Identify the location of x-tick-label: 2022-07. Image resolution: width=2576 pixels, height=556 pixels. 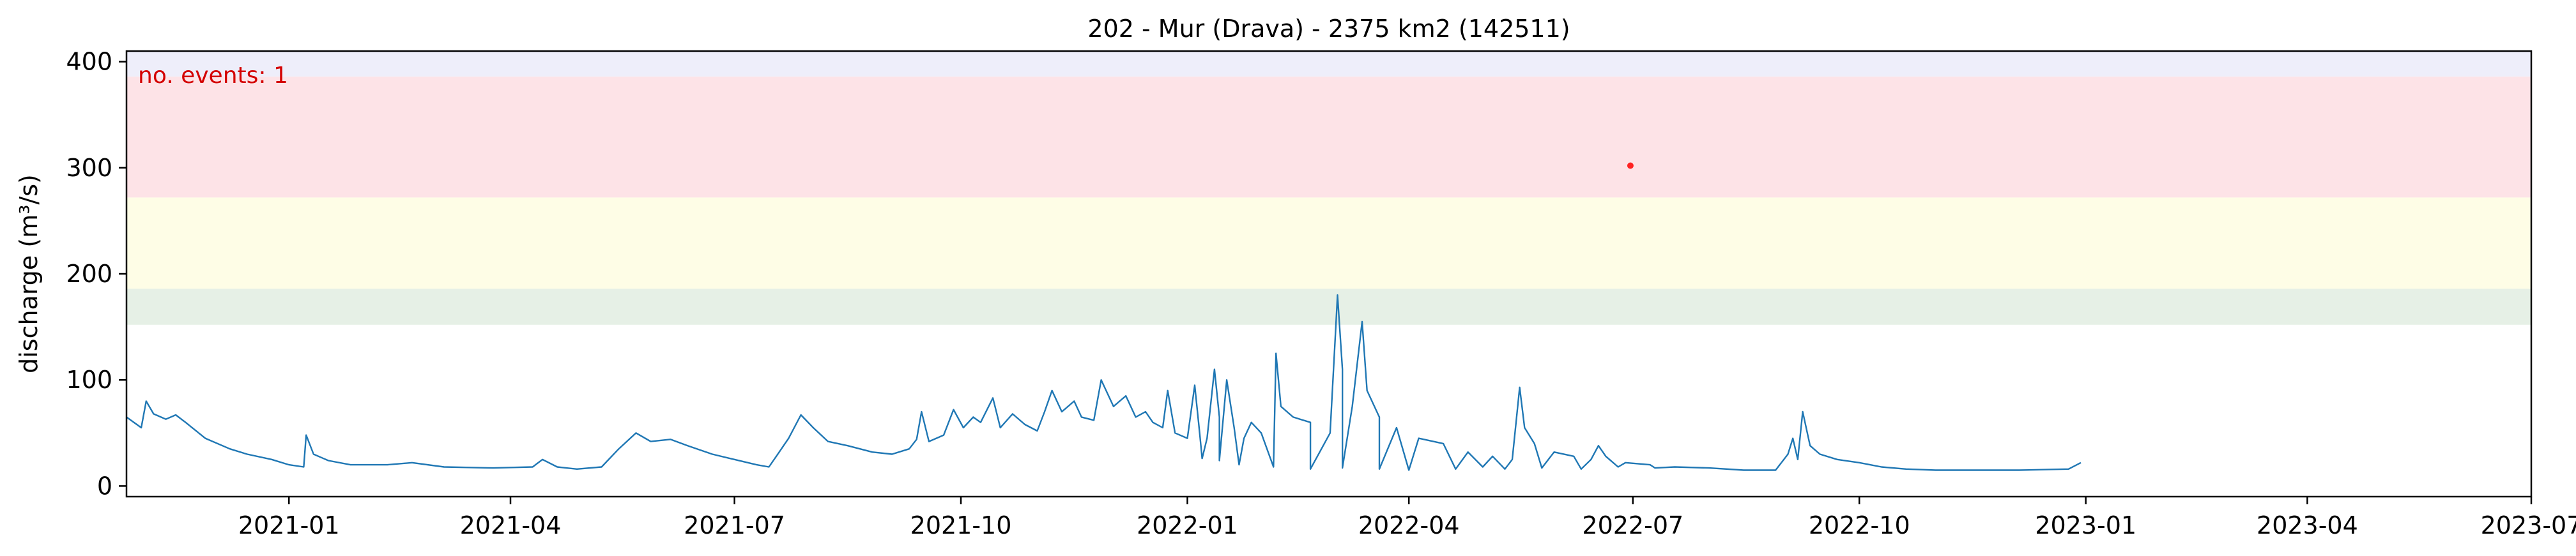
(1632, 525).